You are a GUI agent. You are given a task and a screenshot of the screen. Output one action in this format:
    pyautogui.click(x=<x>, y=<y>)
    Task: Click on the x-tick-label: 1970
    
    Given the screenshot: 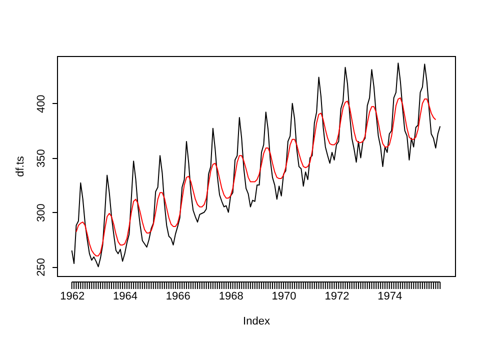 What is the action you would take?
    pyautogui.click(x=284, y=296)
    